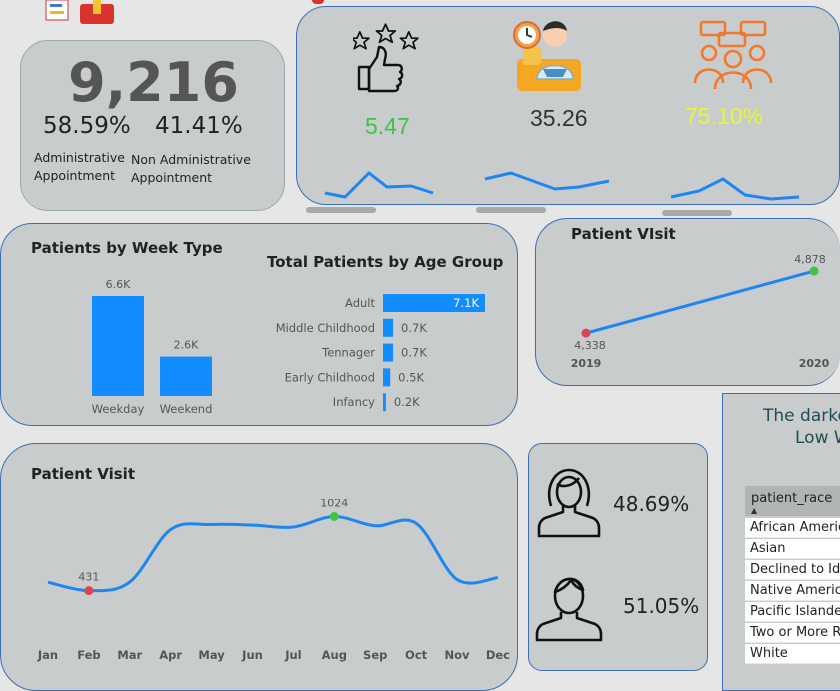  What do you see at coordinates (801, 416) in the screenshot?
I see `race-title-1: The darke` at bounding box center [801, 416].